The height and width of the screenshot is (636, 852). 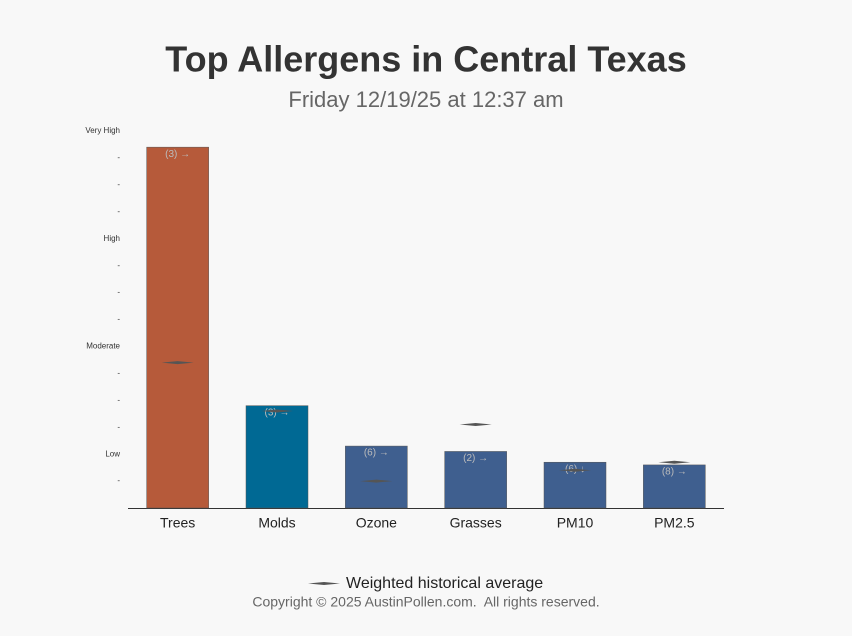 I want to click on chart-title: Top Allergens in Central Texas, so click(x=425, y=59).